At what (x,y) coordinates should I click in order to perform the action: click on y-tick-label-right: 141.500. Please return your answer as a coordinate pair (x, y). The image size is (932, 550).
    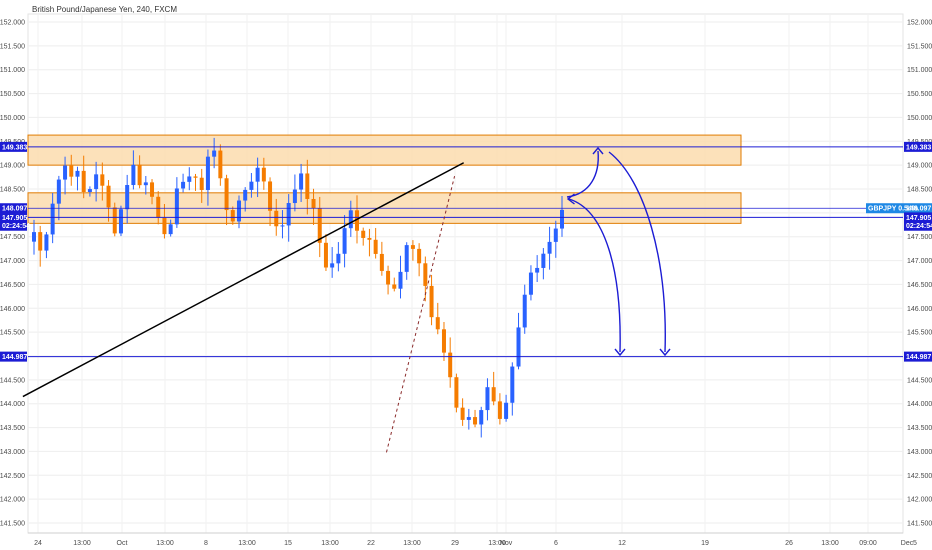
    Looking at the image, I should click on (919, 524).